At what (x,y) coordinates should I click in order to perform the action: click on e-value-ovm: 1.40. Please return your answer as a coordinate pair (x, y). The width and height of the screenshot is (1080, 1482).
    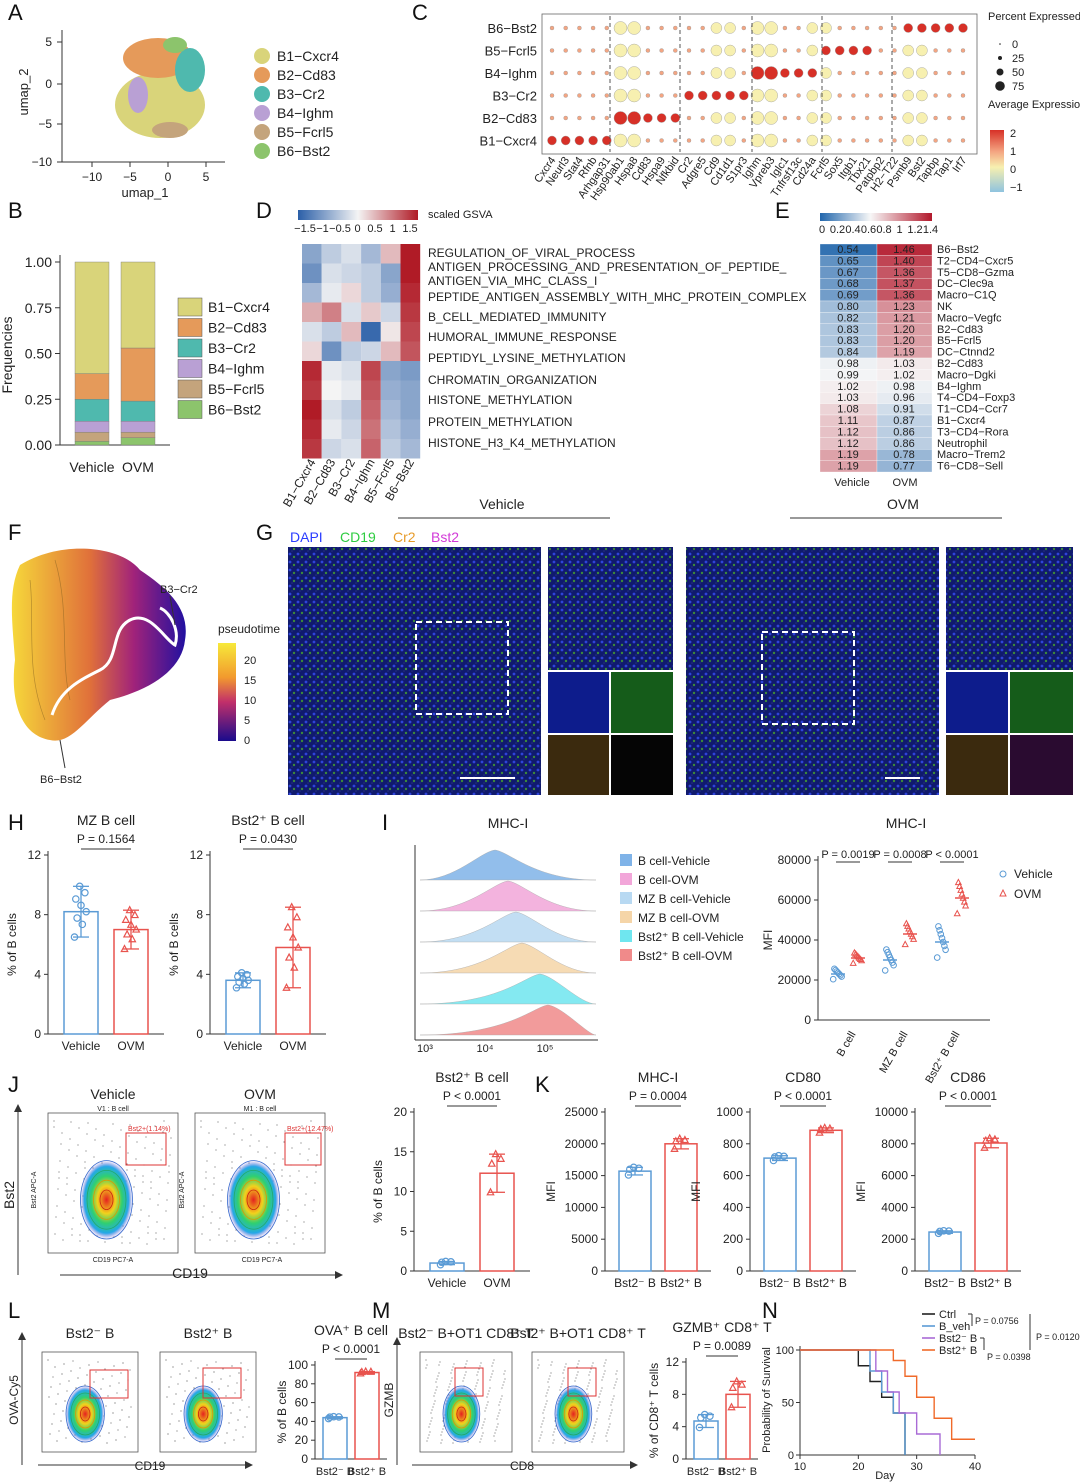
    Looking at the image, I should click on (903, 261).